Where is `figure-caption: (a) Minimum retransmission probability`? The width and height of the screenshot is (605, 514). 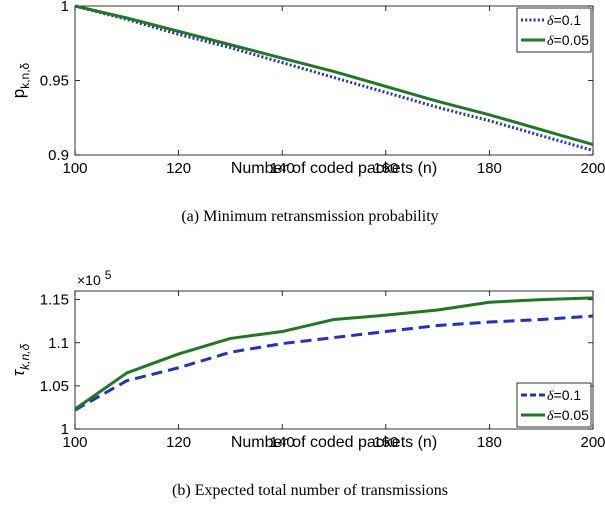 figure-caption: (a) Minimum retransmission probability is located at coordinates (309, 216).